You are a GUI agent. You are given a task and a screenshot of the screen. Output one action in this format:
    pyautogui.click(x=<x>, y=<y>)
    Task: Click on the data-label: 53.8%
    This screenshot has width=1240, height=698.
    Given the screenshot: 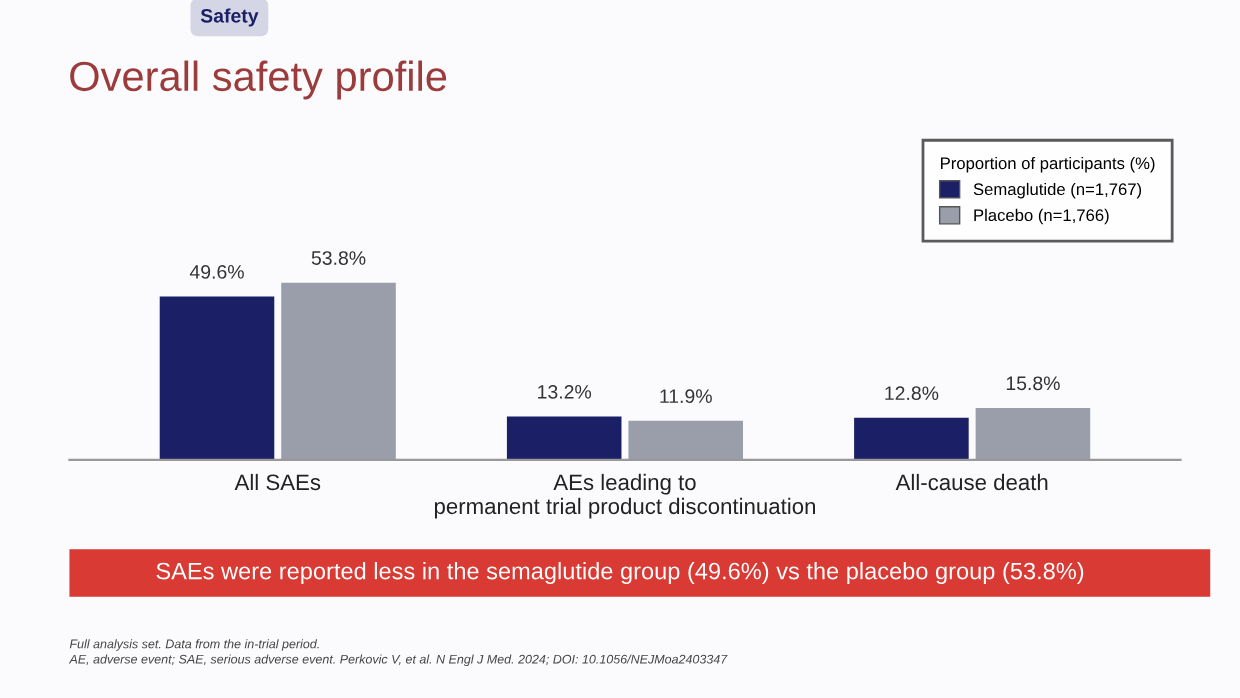 What is the action you would take?
    pyautogui.click(x=338, y=258)
    